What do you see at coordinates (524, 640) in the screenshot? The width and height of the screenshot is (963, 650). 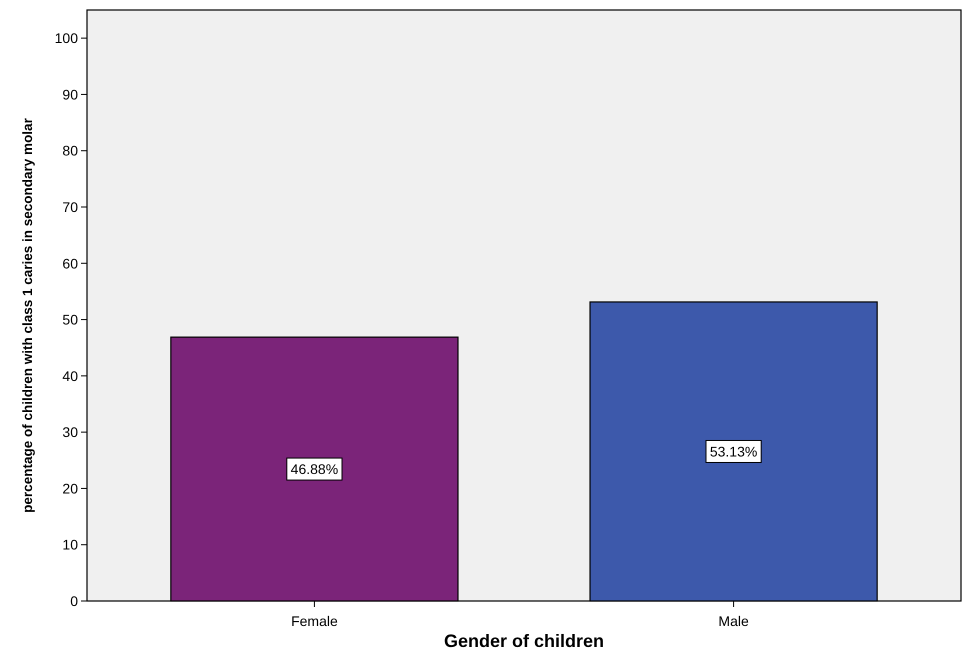 I see `x-axis-title: Gender of children` at bounding box center [524, 640].